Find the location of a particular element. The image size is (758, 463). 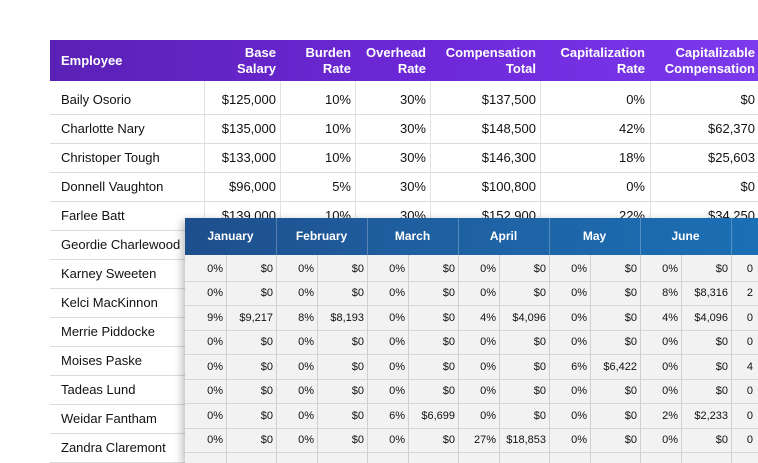

header-burden-rate: Burden Rate is located at coordinates (328, 60).